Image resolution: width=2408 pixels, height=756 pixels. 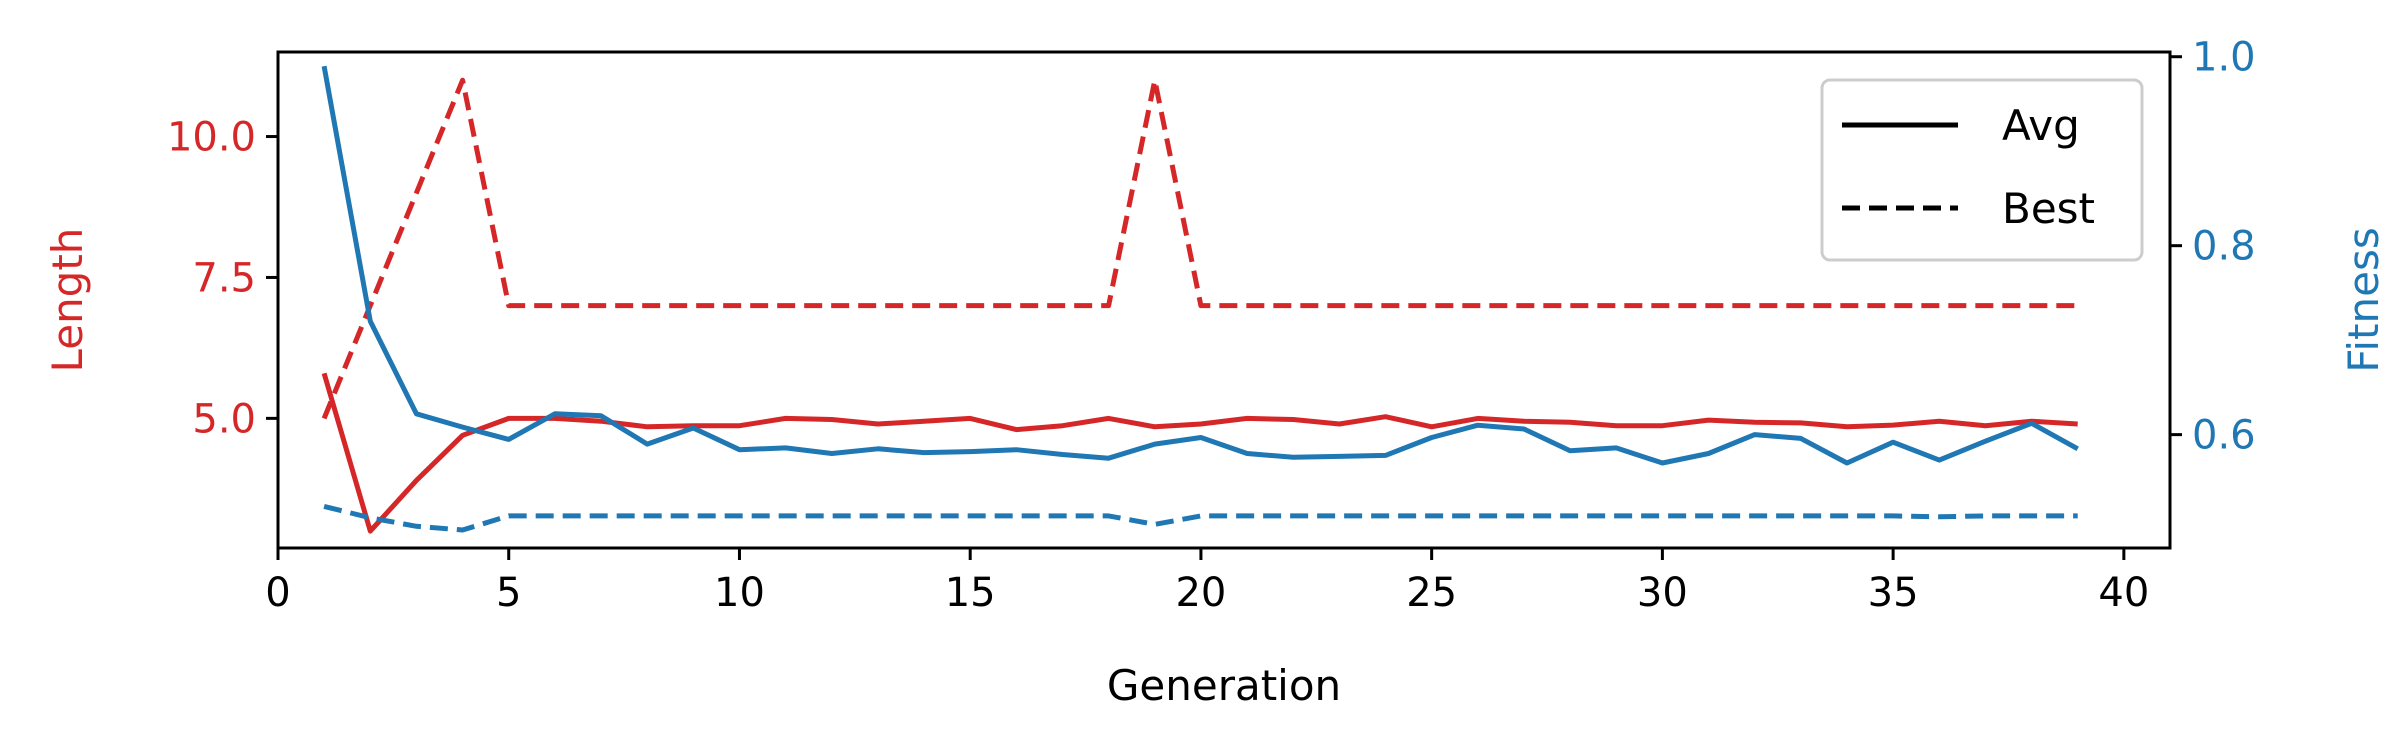 I want to click on x-tick-label: 40, so click(x=2123, y=593).